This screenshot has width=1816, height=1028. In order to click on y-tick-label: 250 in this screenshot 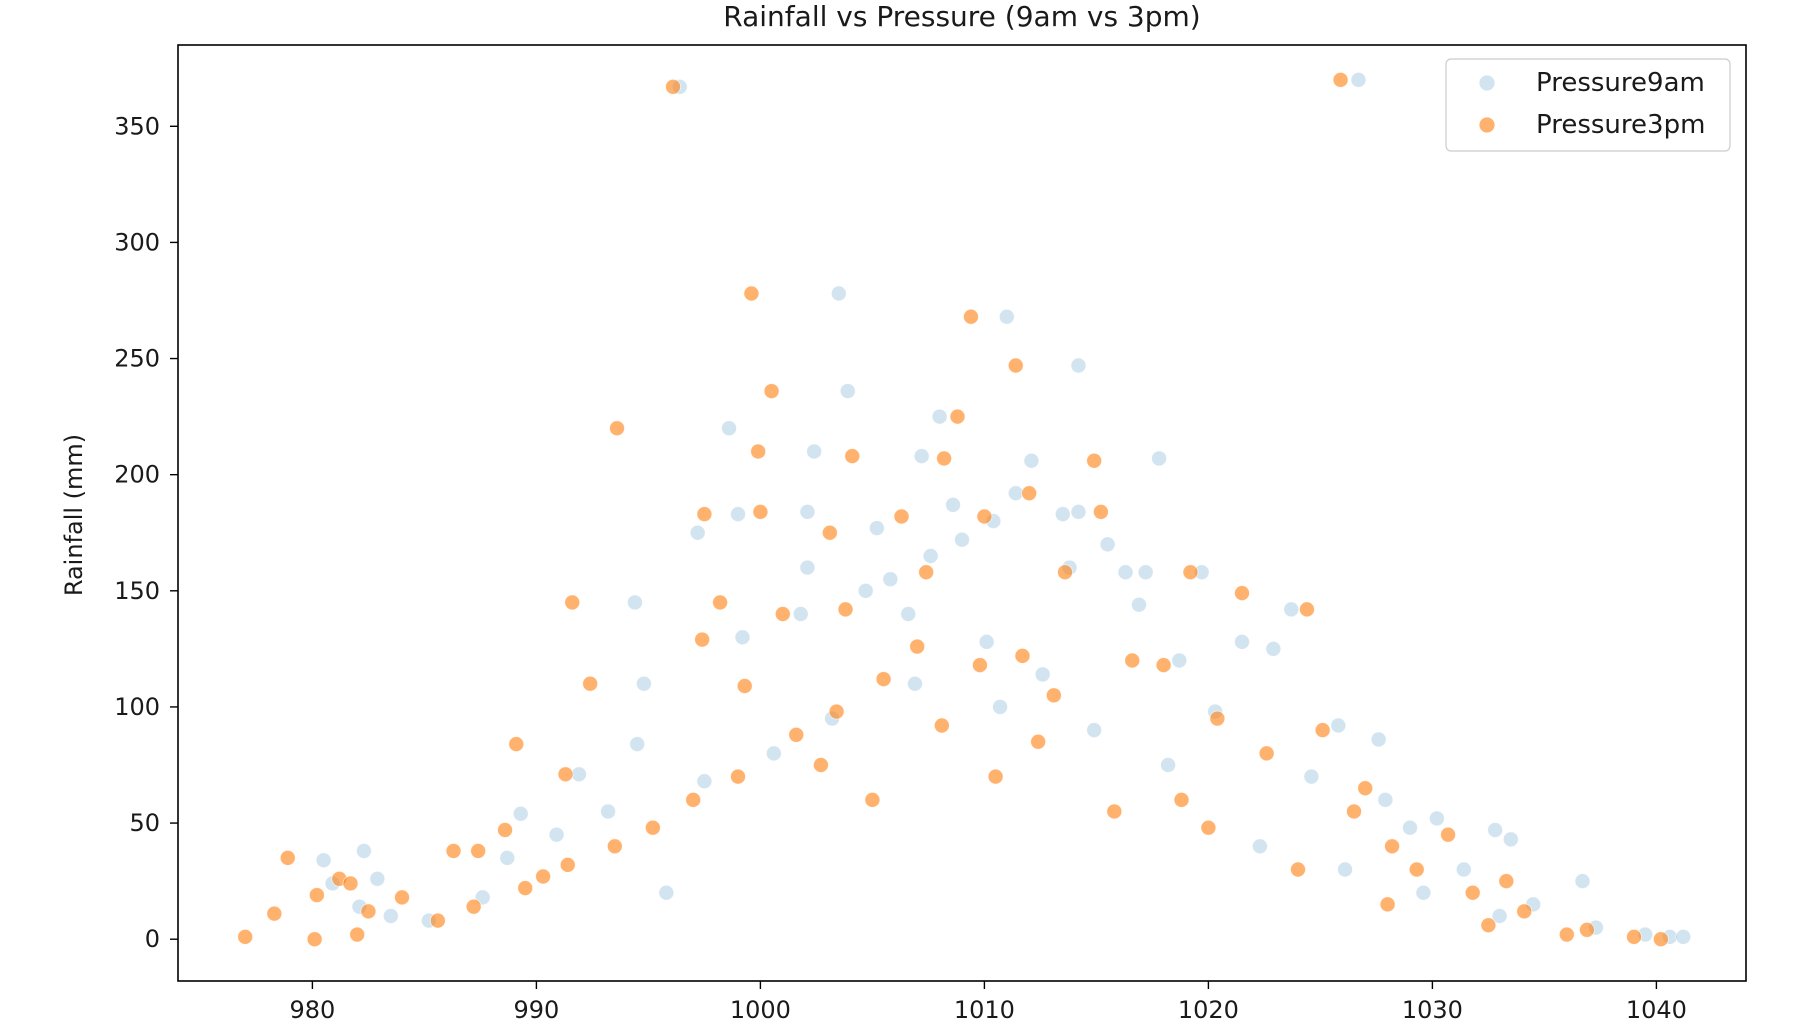, I will do `click(137, 359)`.